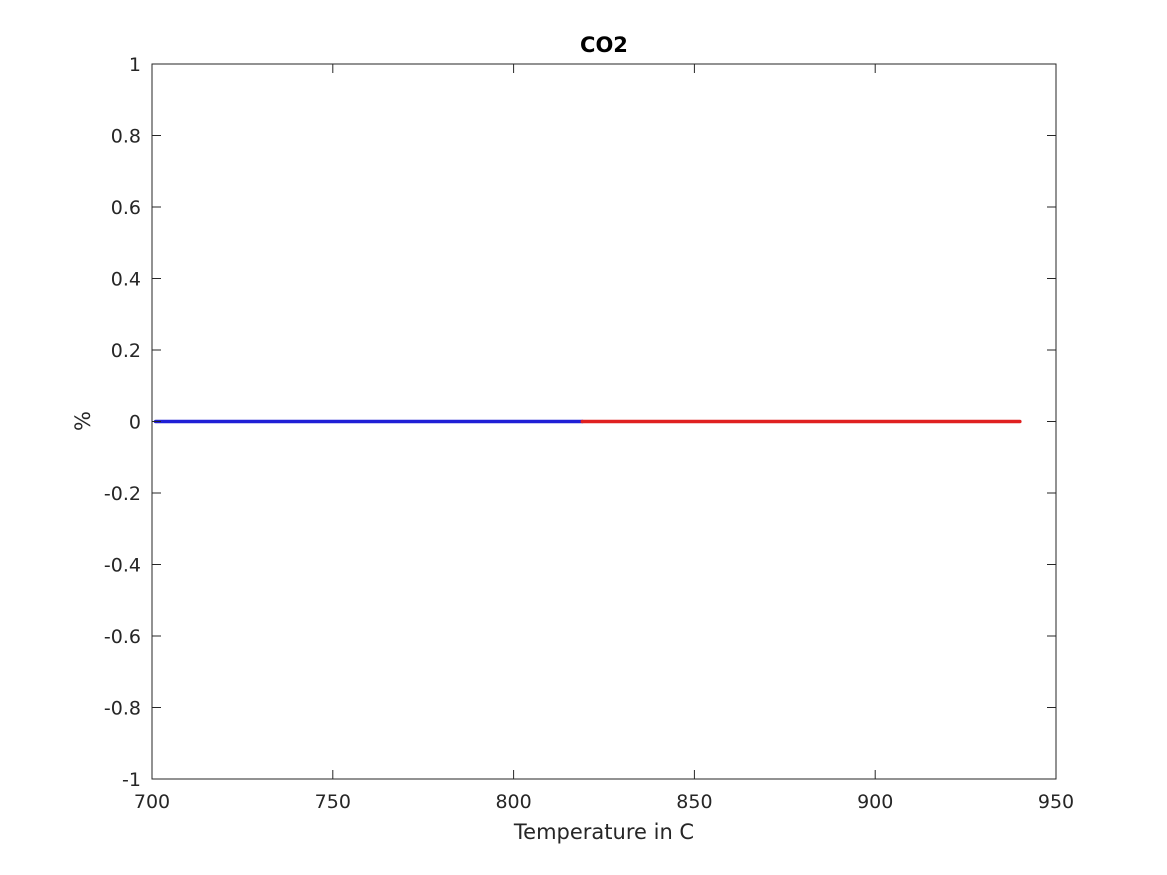 Image resolution: width=1167 pixels, height=875 pixels. I want to click on x-tick-label: 800, so click(513, 802).